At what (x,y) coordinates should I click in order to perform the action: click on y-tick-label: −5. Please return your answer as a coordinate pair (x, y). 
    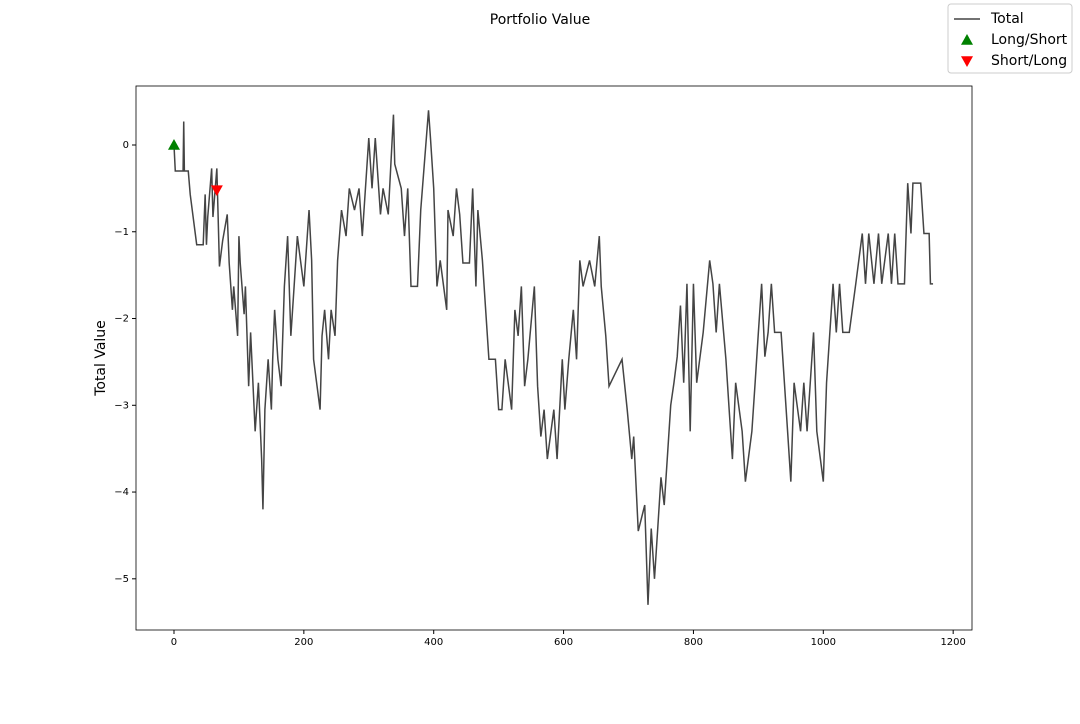
    Looking at the image, I should click on (121, 579).